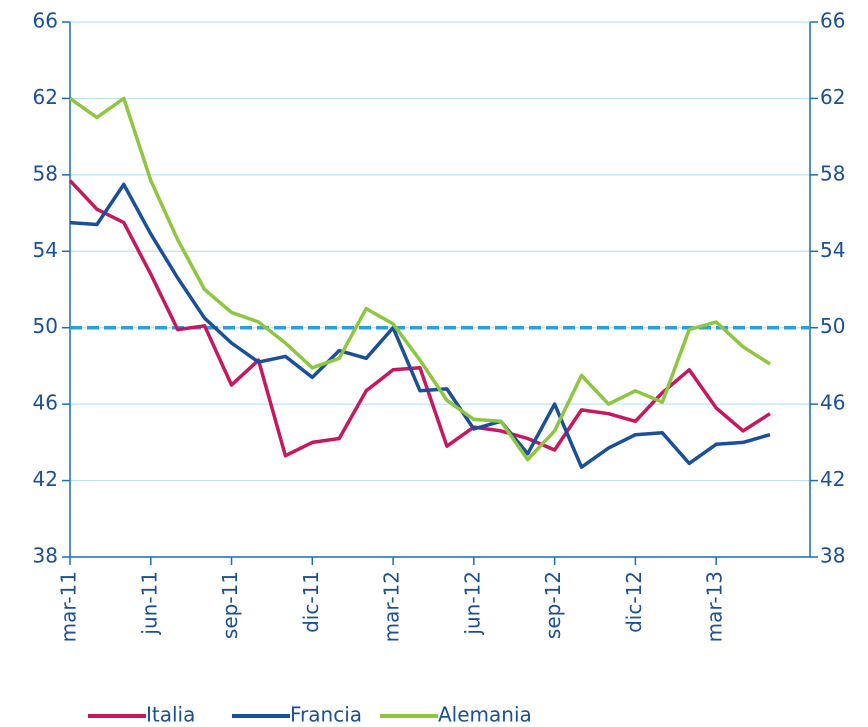 The width and height of the screenshot is (868, 727). Describe the element at coordinates (832, 250) in the screenshot. I see `y2-tick-label: 54` at that location.